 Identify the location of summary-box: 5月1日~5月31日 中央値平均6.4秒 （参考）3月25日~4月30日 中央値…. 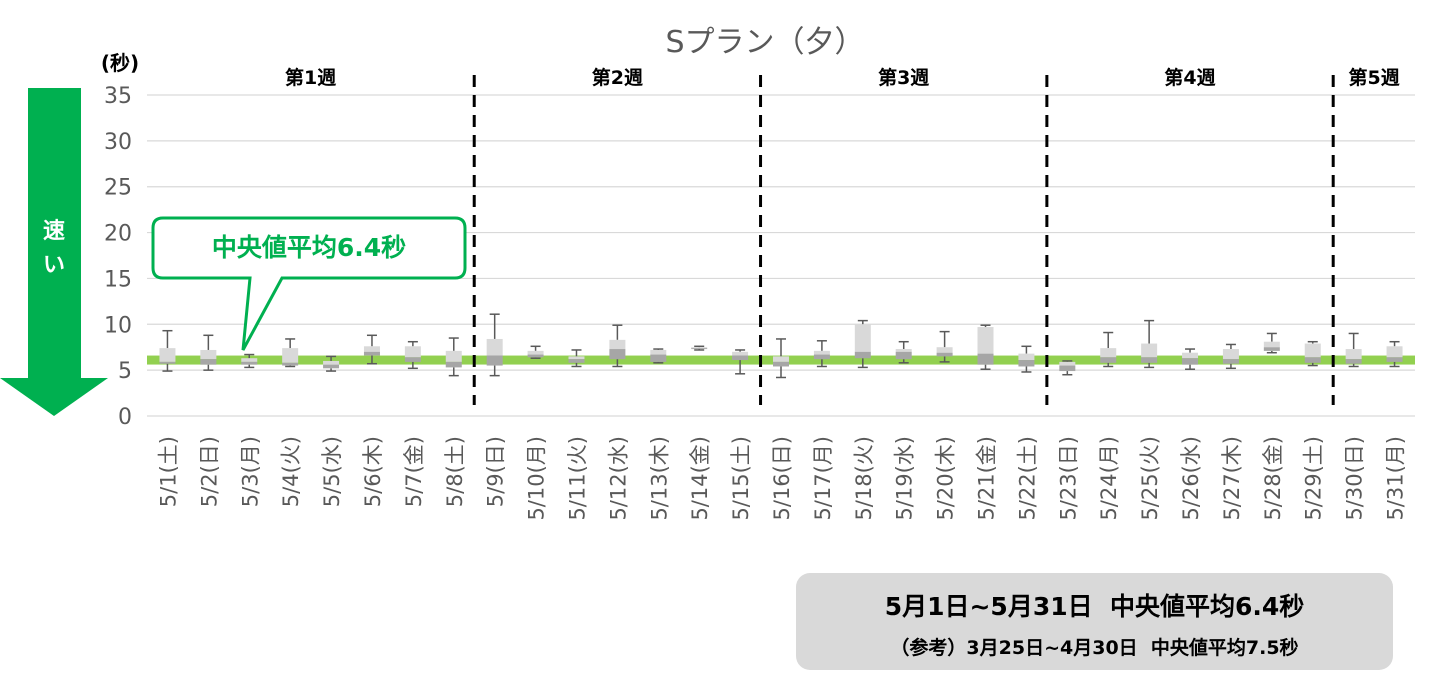
(1094, 621).